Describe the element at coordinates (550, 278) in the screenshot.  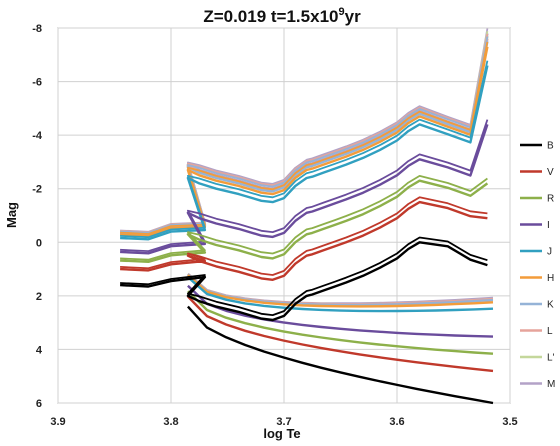
I see `legend-label: H` at that location.